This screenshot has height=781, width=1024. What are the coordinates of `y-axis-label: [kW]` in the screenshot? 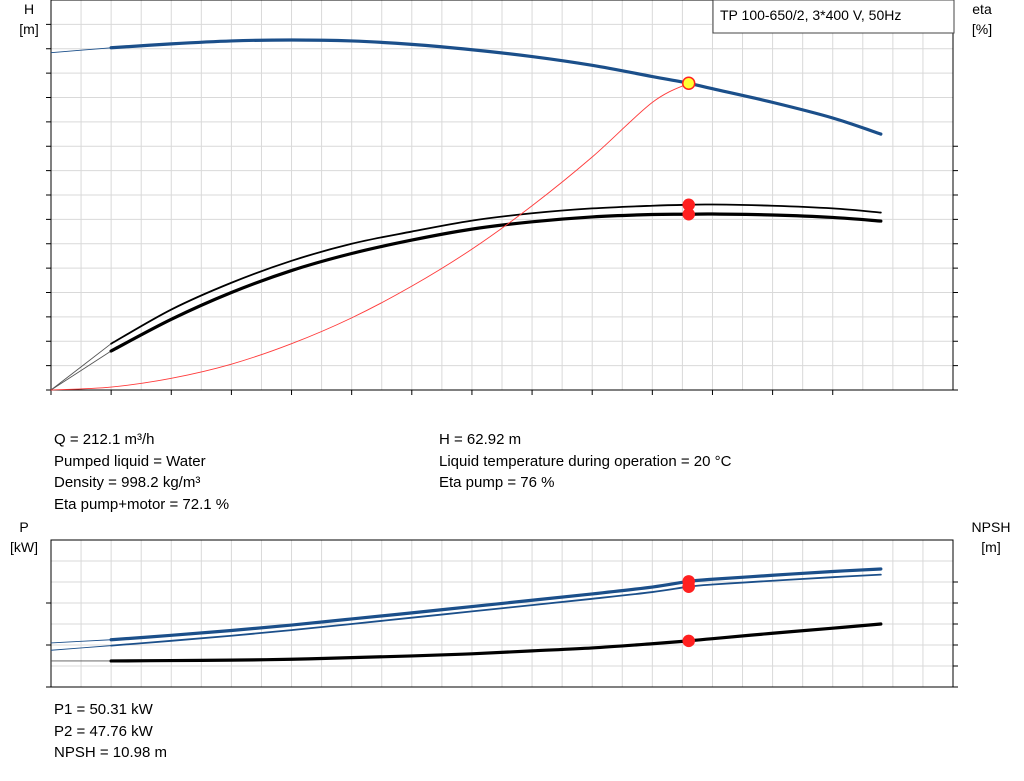 It's located at (24, 547).